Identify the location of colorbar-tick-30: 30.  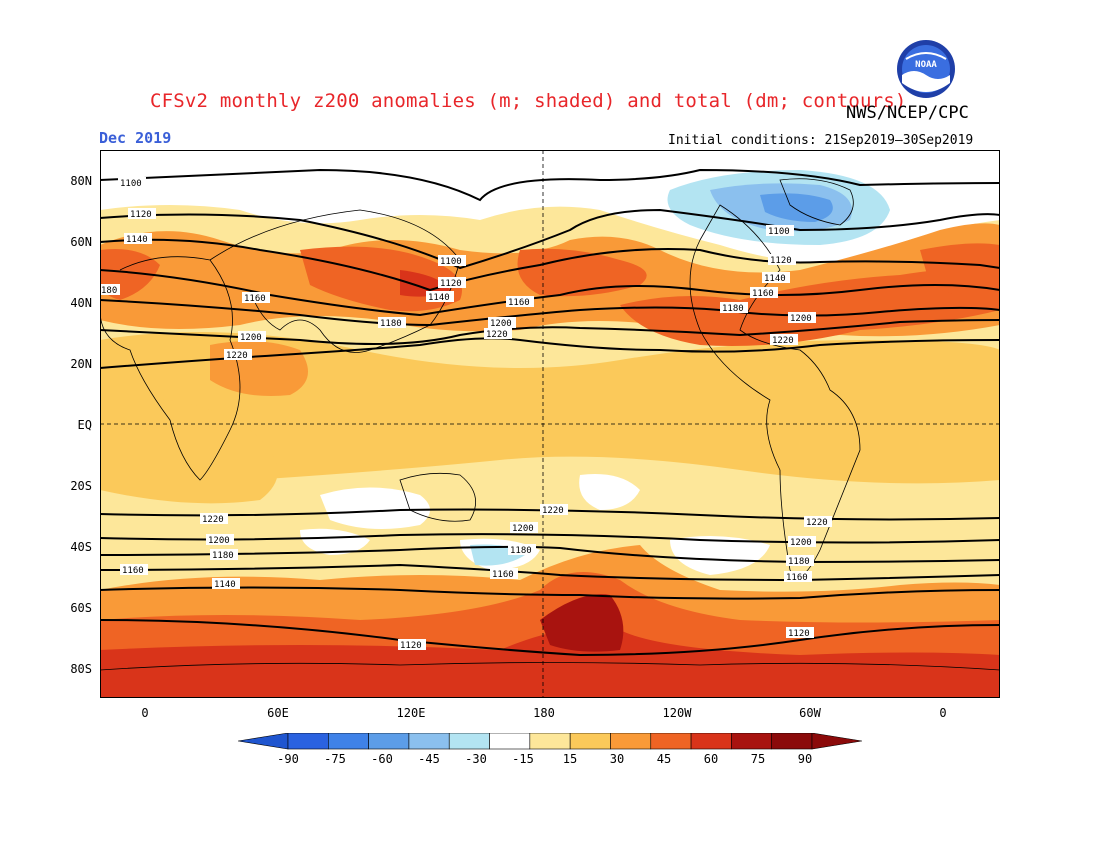
(617, 759).